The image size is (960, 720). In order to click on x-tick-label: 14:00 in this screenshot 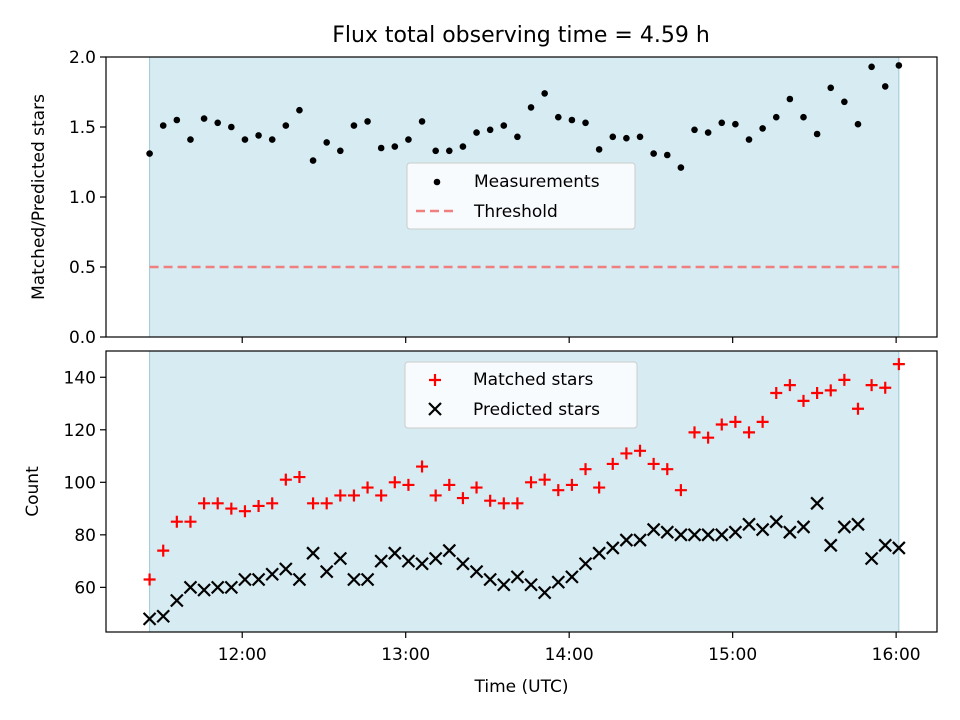, I will do `click(569, 655)`.